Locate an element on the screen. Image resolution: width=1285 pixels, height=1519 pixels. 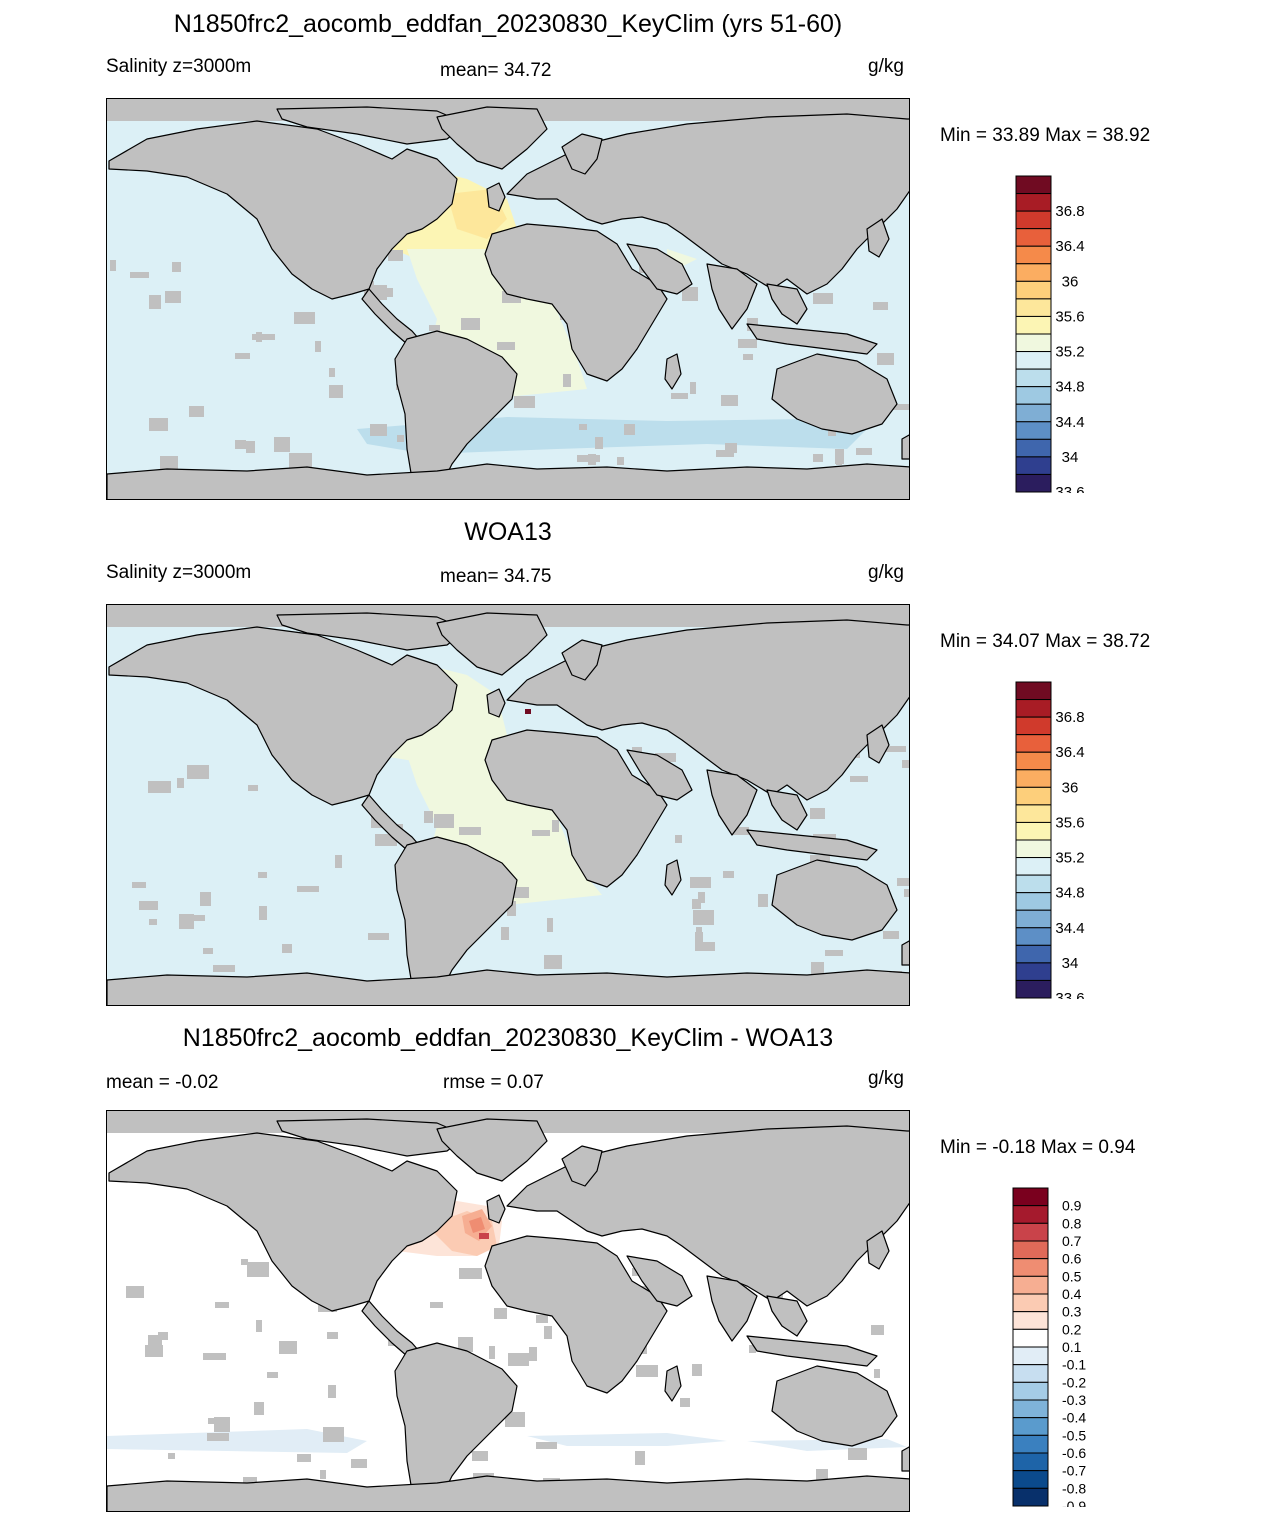
colorbar-tick-label: -0.7 is located at coordinates (1074, 1471).